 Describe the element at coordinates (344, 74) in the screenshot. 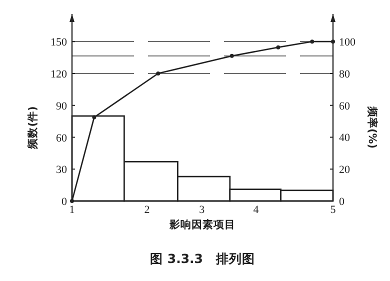

I see `y2-tick-label: 80` at that location.